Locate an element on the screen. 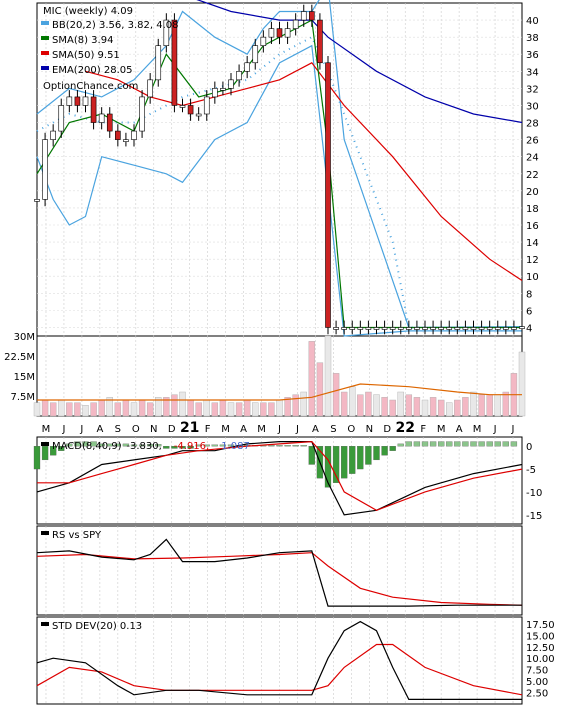  volume-average-line is located at coordinates (279, 392).